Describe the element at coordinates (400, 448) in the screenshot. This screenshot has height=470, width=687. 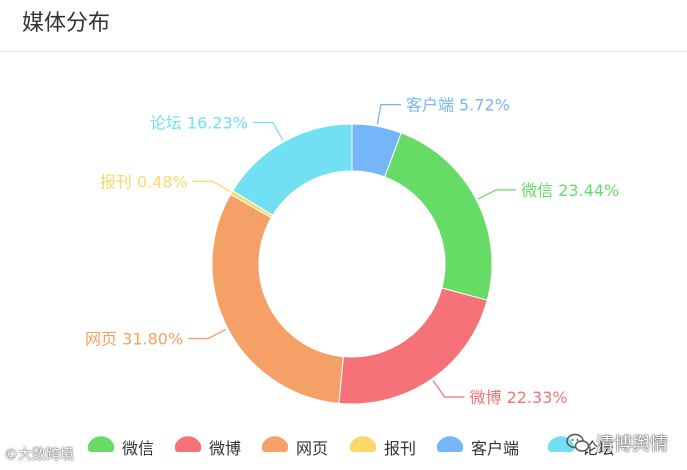
I see `legend-label-4: 报刊` at that location.